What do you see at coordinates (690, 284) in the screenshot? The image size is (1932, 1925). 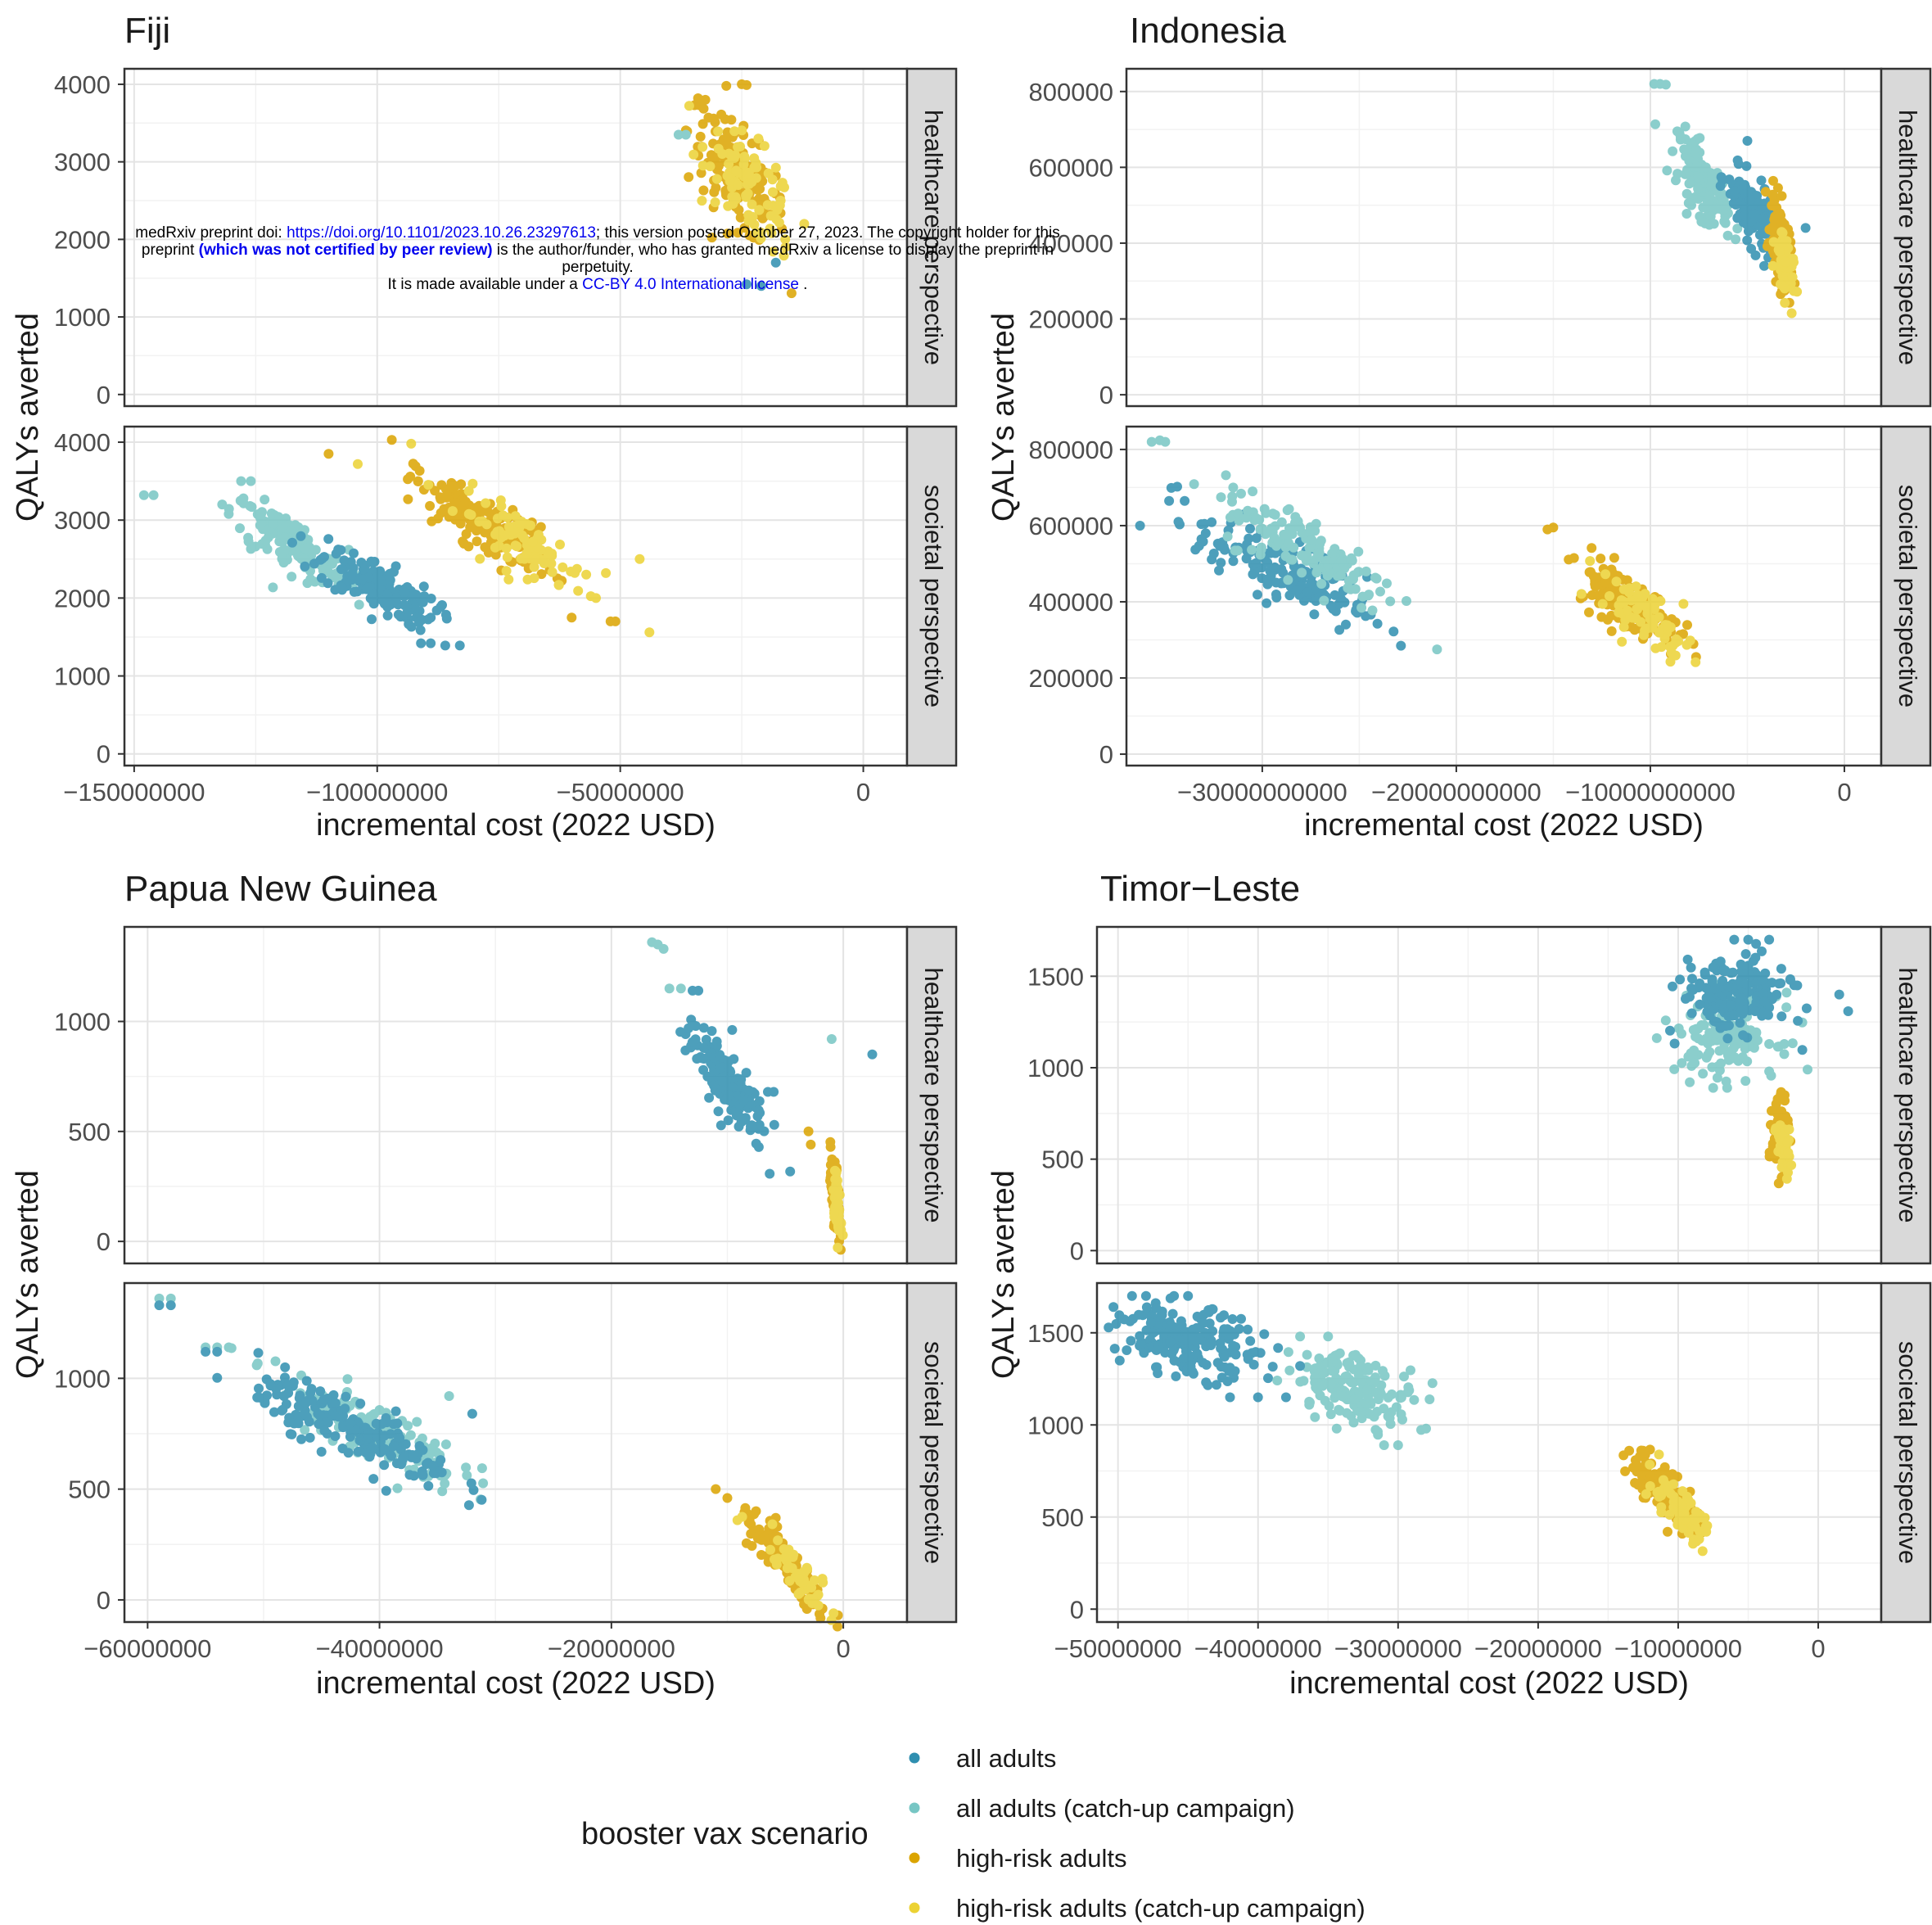 I see `license-link: CC-BY 4.0 International license` at bounding box center [690, 284].